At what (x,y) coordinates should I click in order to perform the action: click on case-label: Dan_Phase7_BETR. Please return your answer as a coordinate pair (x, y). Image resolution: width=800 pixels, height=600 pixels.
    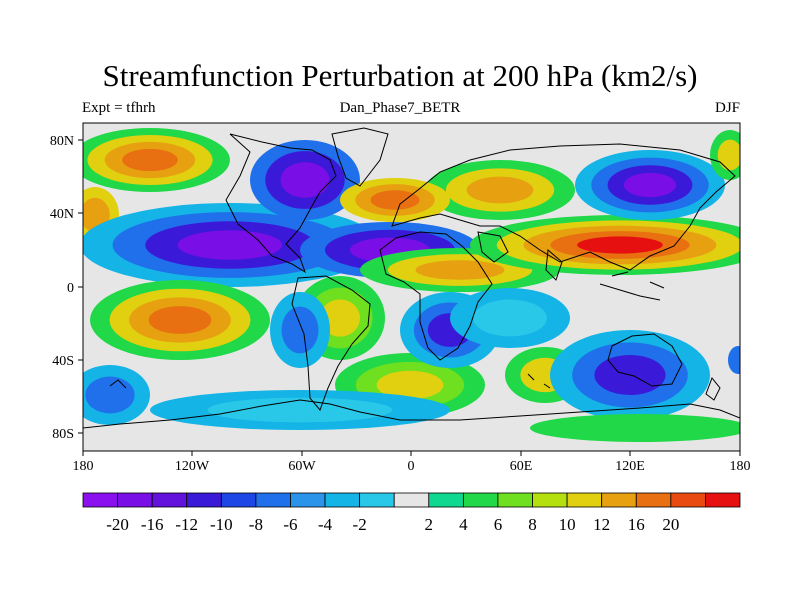
    Looking at the image, I should click on (400, 108).